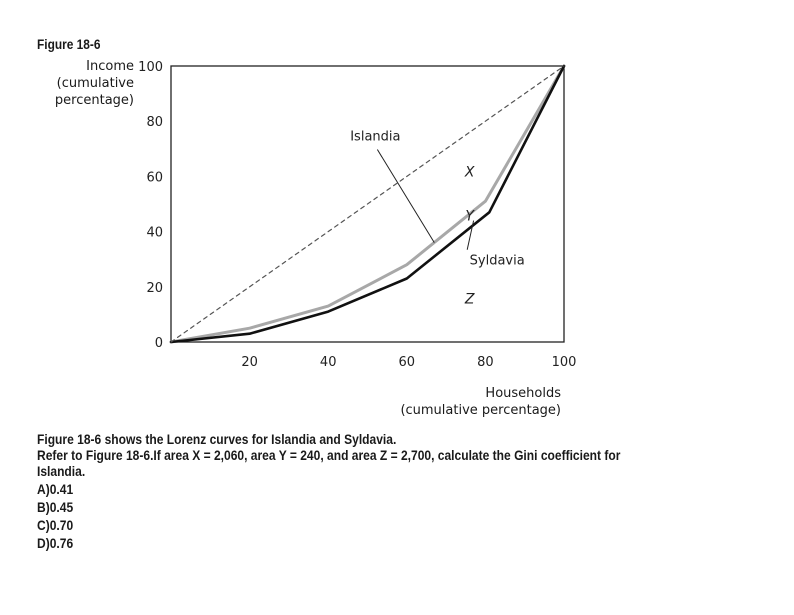 The width and height of the screenshot is (794, 615). I want to click on annotation-syldavia: Syldavia, so click(497, 261).